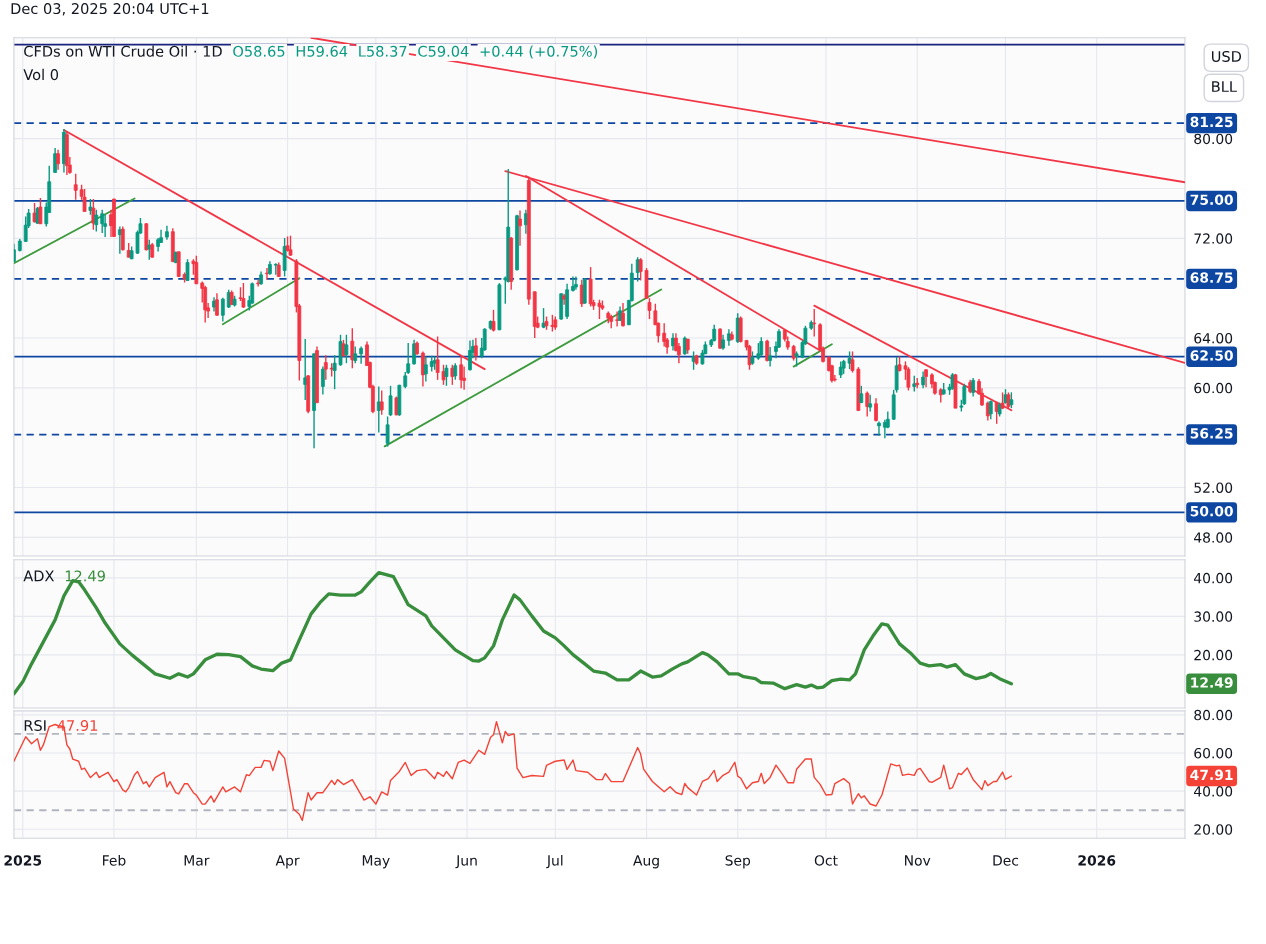 This screenshot has width=1266, height=944. Describe the element at coordinates (646, 862) in the screenshot. I see `x-tick-label: Aug` at that location.